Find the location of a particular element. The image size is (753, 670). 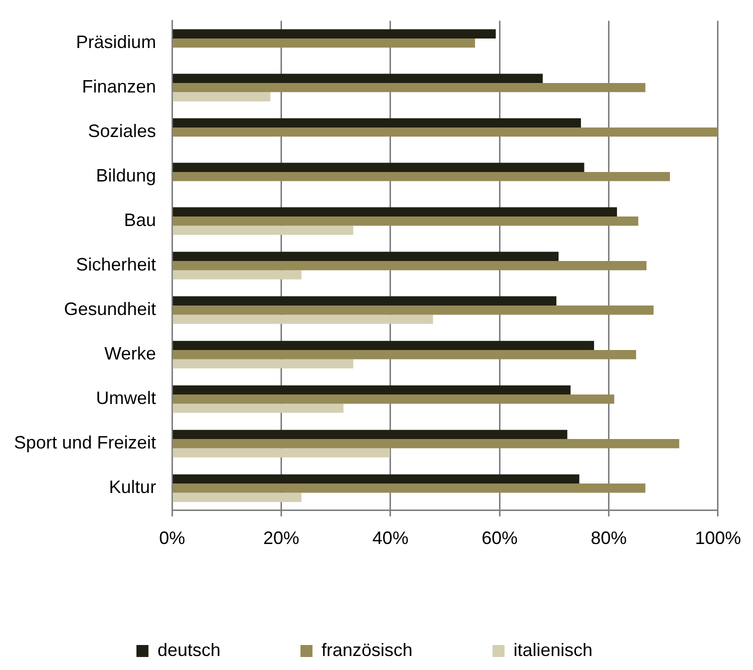

y-tick-label: Soziales is located at coordinates (122, 131).